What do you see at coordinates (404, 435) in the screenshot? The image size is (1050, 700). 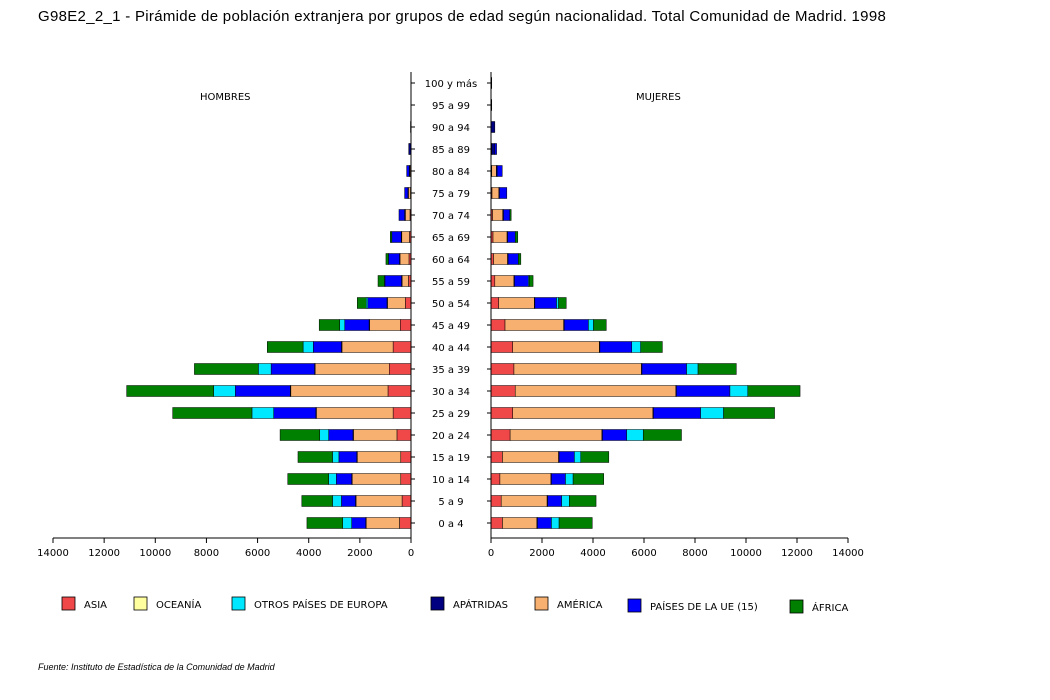 I see `bar-hombres-20-a-24-asia` at bounding box center [404, 435].